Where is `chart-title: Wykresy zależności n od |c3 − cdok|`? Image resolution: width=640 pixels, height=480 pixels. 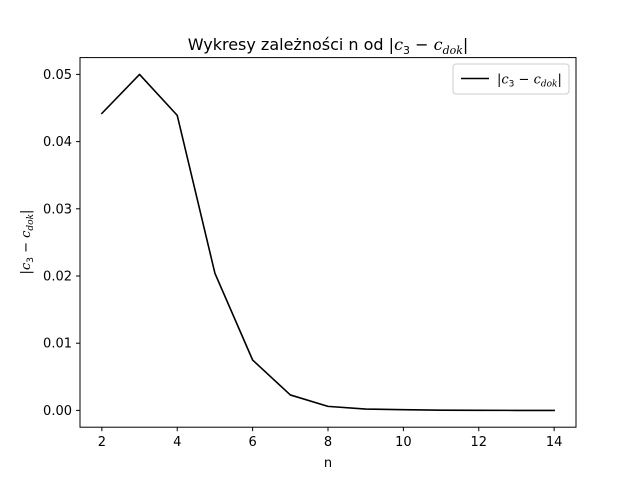
chart-title: Wykresy zależności n od |c3 − cdok| is located at coordinates (328, 46).